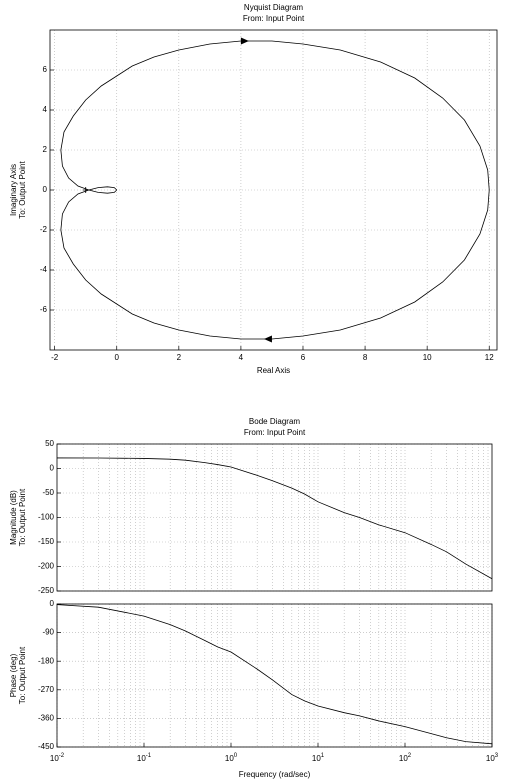  Describe the element at coordinates (45, 149) in the screenshot. I see `y-tick-label: 2` at that location.